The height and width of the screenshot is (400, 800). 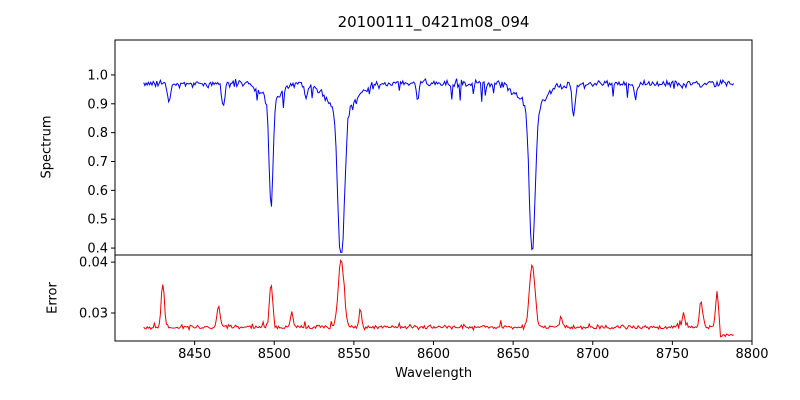 I want to click on svg-text: 0.9, so click(x=97, y=104).